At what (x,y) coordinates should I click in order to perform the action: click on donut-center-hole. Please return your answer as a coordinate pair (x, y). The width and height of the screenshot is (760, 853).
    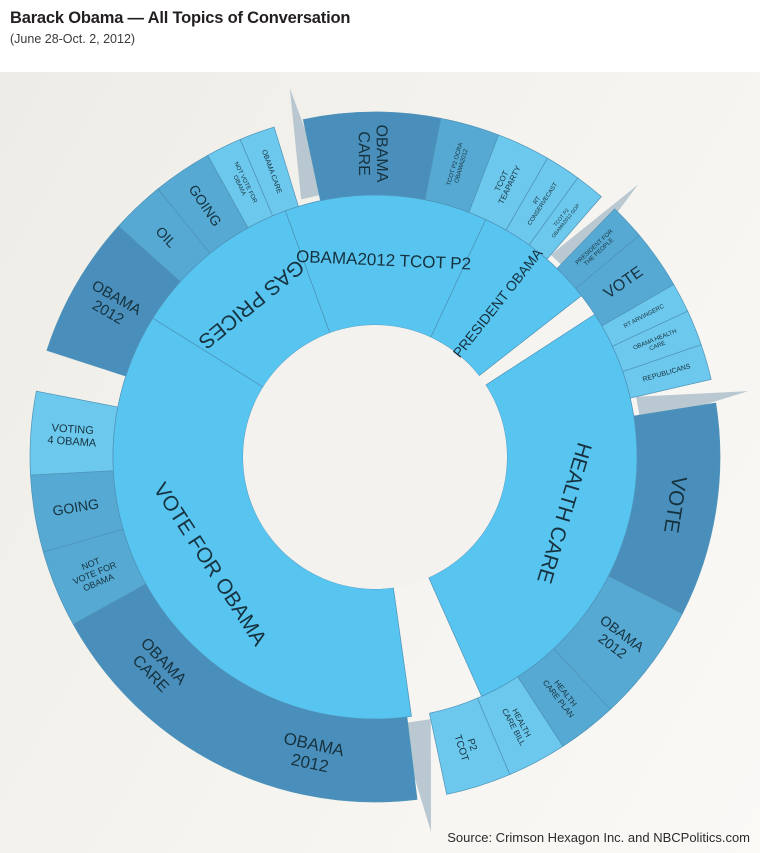
    Looking at the image, I should click on (375, 457).